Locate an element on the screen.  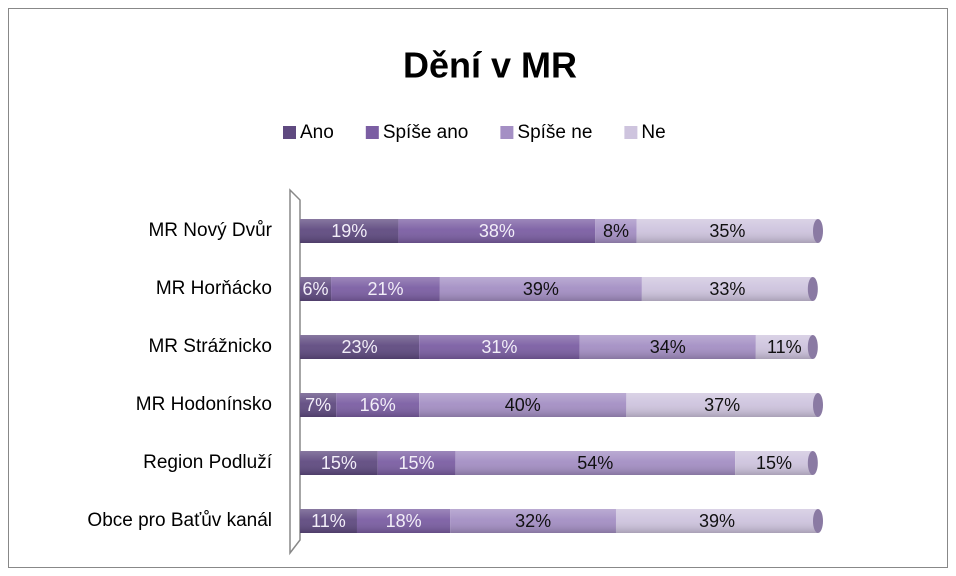
value-label: 16% is located at coordinates (378, 405).